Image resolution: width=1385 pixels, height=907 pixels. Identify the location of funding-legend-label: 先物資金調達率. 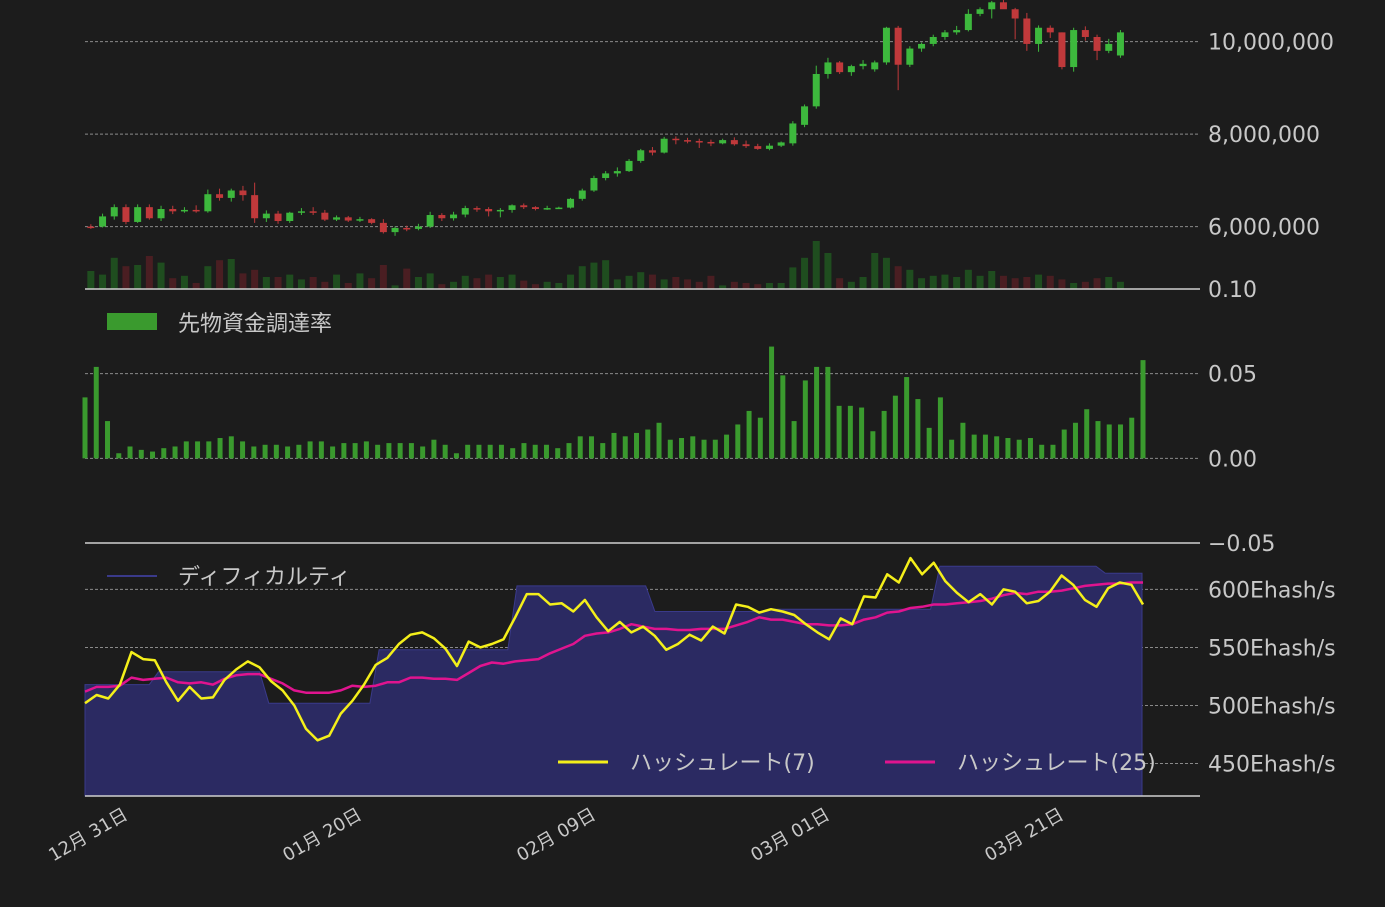
(255, 324).